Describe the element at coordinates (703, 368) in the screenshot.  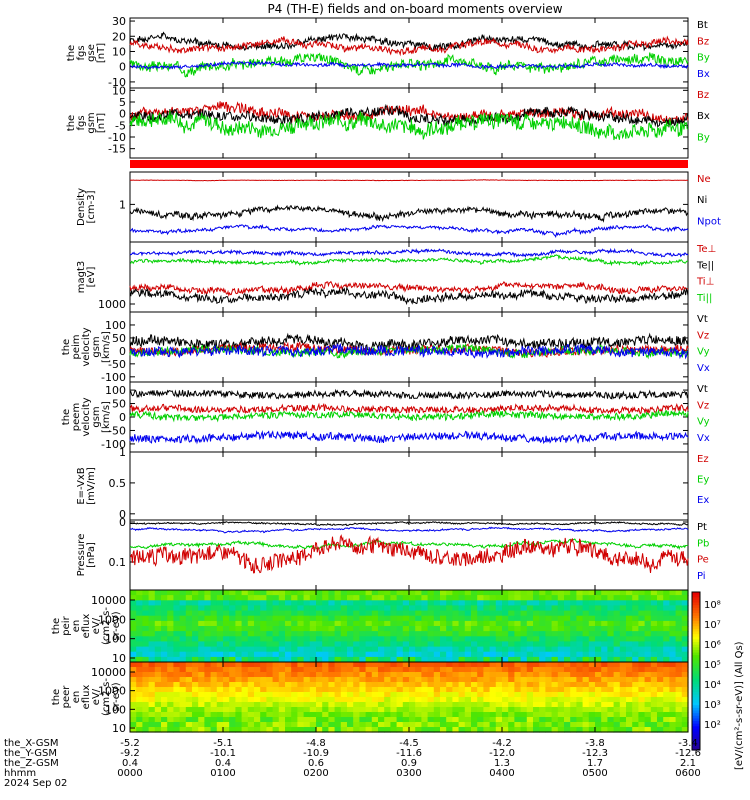
I see `legend-entry: Vx` at that location.